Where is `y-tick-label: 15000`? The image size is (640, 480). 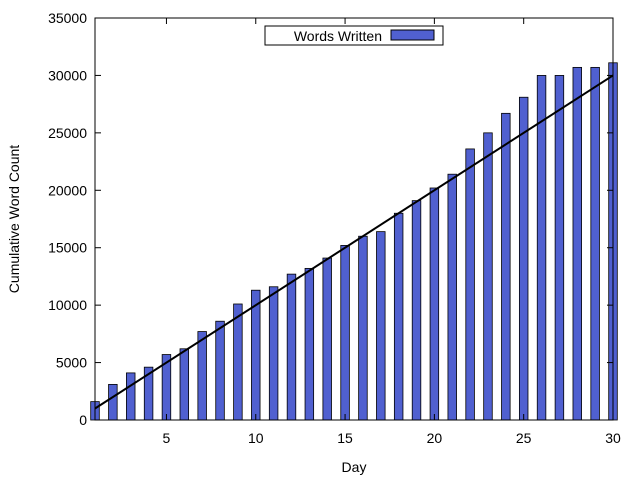 y-tick-label: 15000 is located at coordinates (67, 248).